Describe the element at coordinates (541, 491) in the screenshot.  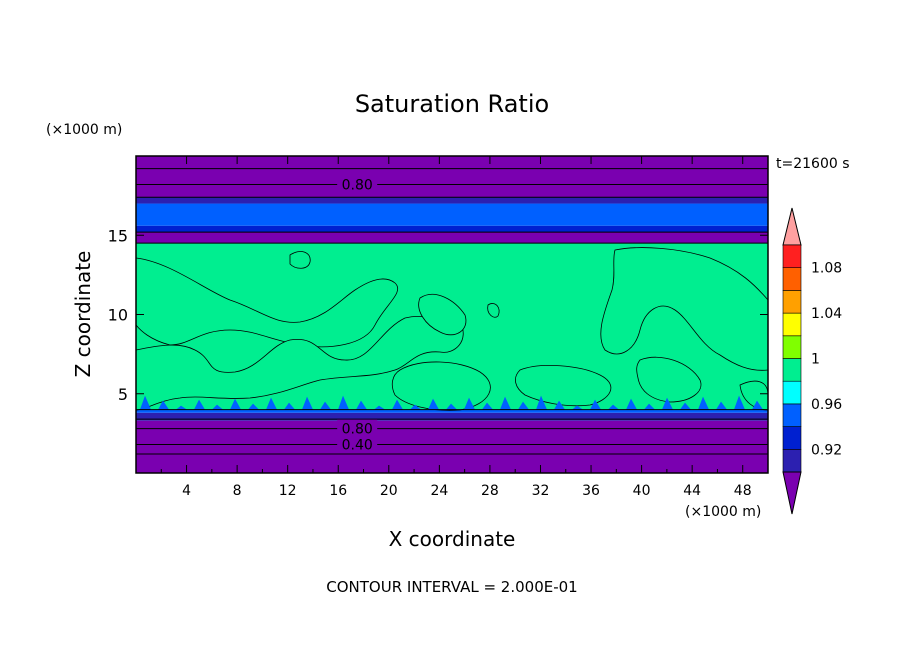
I see `x-tick-label: 32` at that location.